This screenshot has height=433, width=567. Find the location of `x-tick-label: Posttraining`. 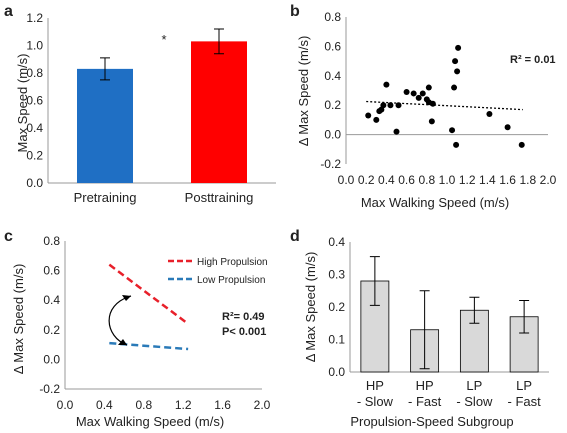

x-tick-label: Posttraining is located at coordinates (219, 197).